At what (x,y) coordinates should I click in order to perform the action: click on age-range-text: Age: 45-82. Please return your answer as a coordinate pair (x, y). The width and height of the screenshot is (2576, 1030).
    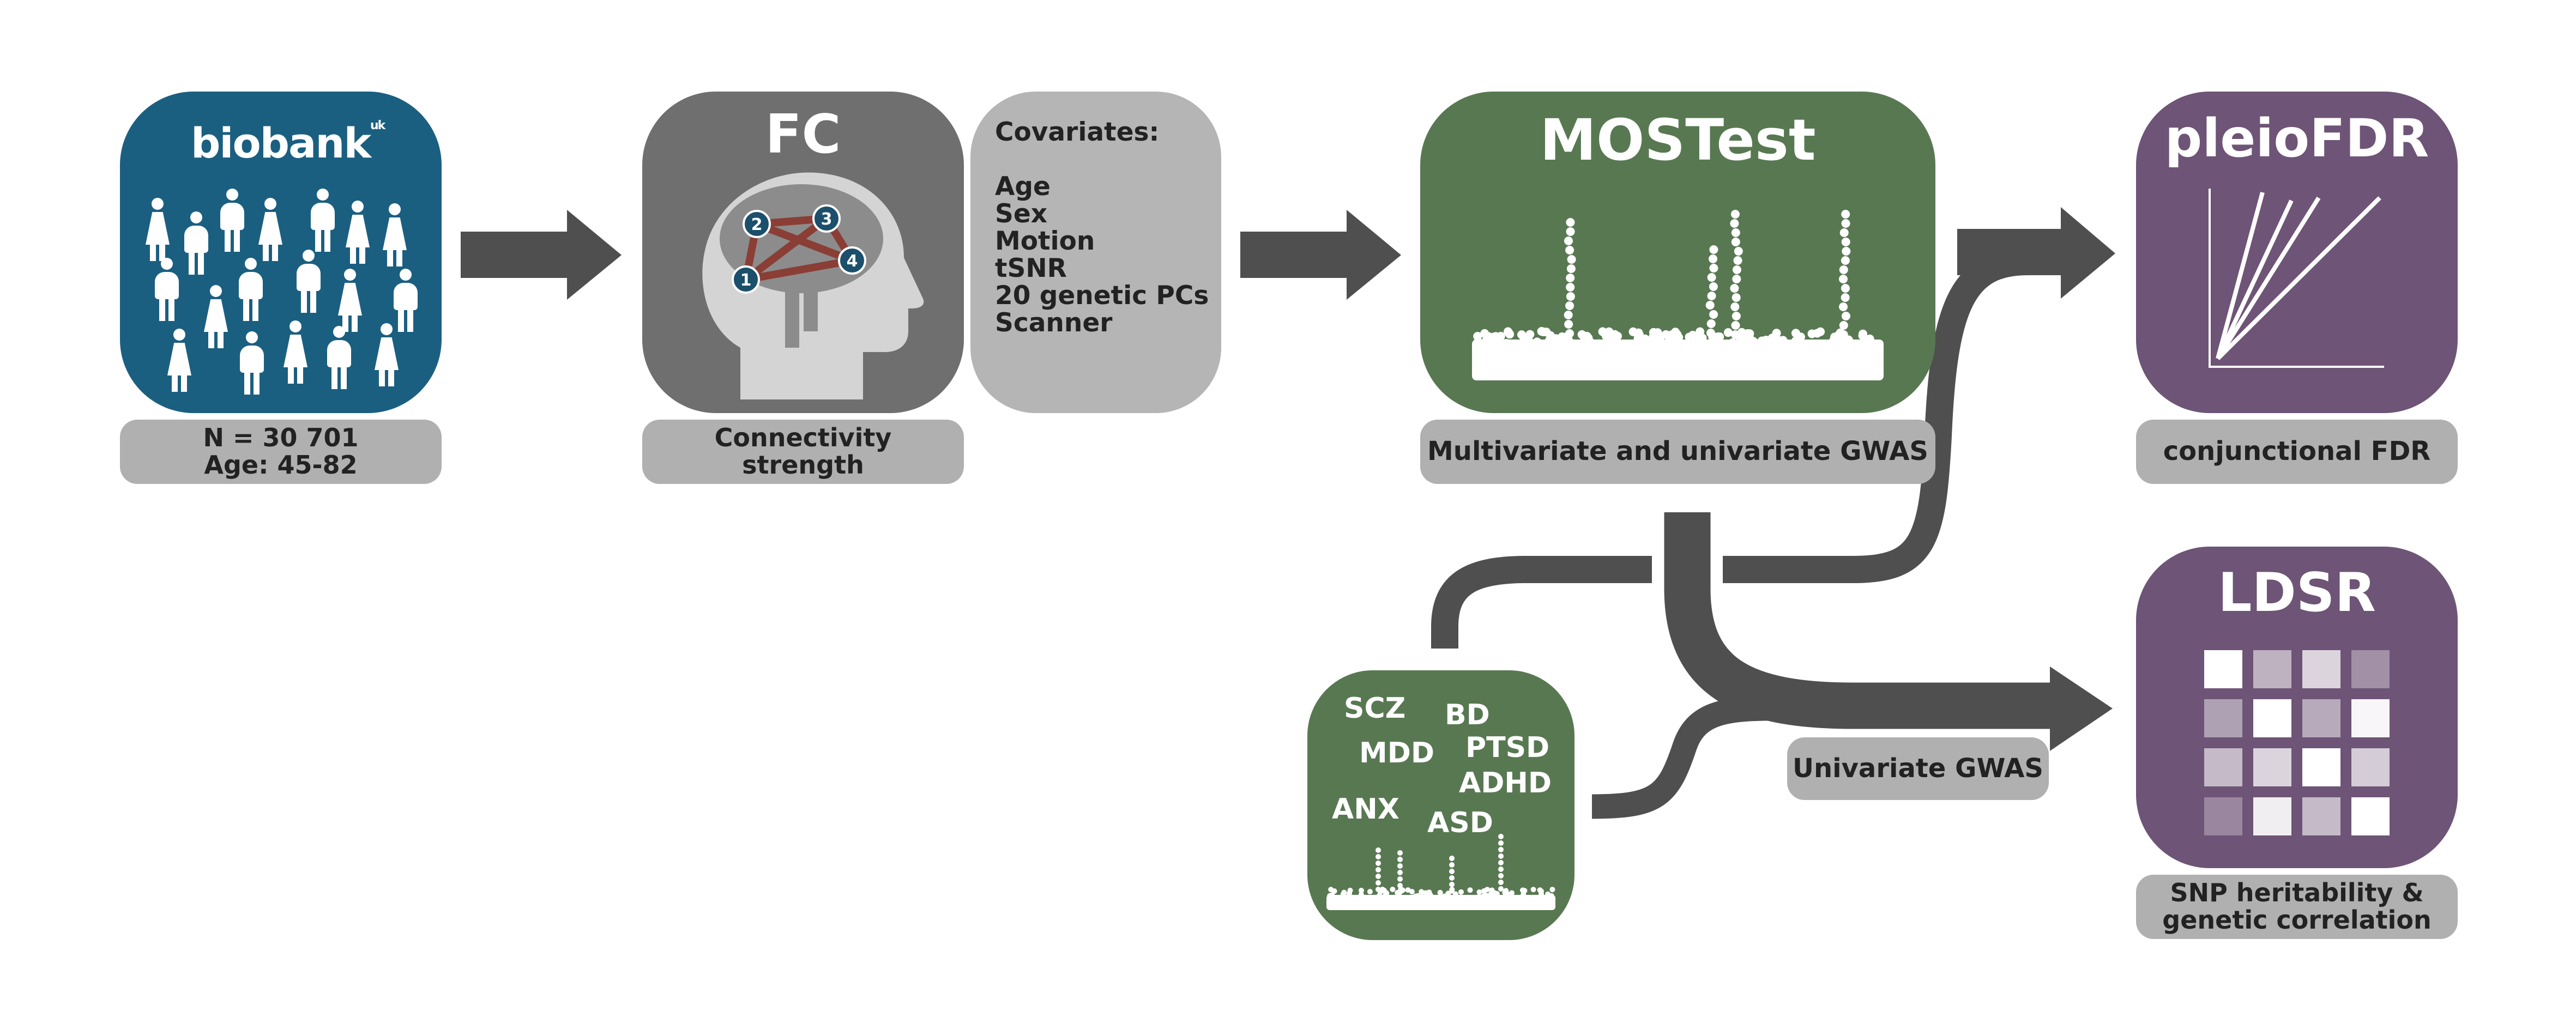
    Looking at the image, I should click on (281, 465).